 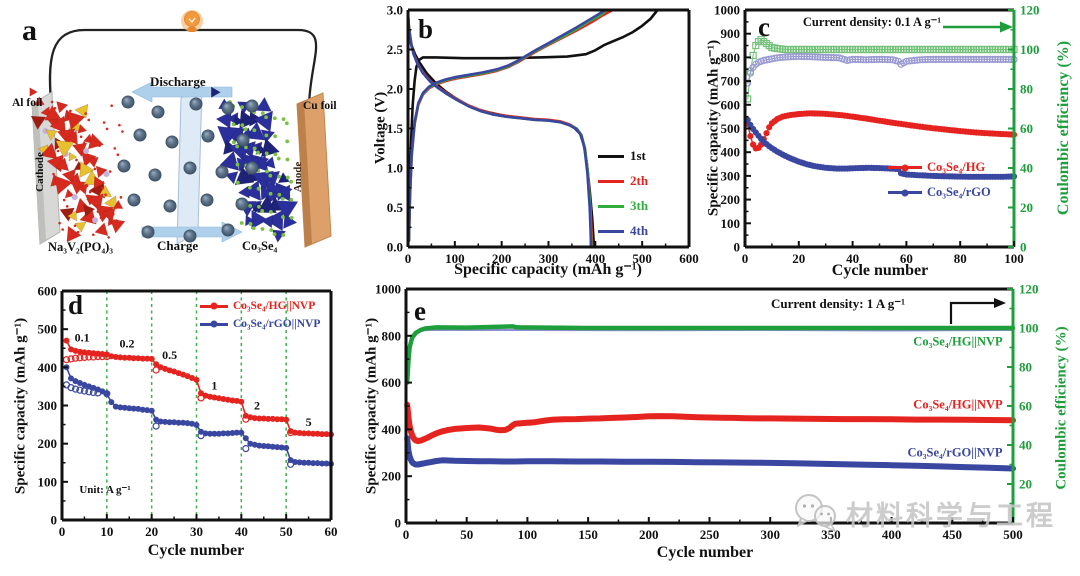 What do you see at coordinates (178, 81) in the screenshot?
I see `discharge-label: Discharge` at bounding box center [178, 81].